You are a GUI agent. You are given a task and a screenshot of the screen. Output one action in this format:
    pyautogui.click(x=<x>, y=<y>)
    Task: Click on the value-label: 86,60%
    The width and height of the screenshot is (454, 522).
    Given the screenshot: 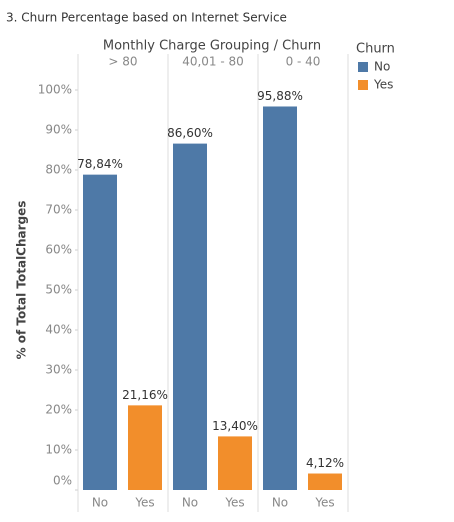 What is the action you would take?
    pyautogui.click(x=190, y=133)
    